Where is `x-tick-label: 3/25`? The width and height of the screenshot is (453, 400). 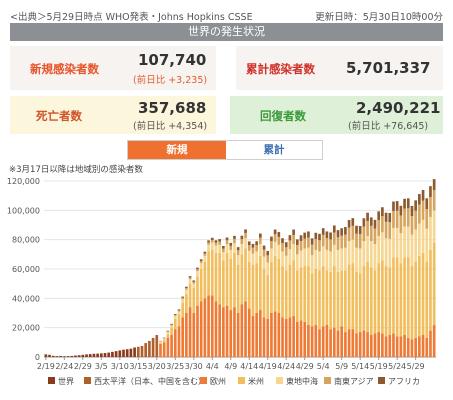 x-tick-label: 3/25 is located at coordinates (175, 366).